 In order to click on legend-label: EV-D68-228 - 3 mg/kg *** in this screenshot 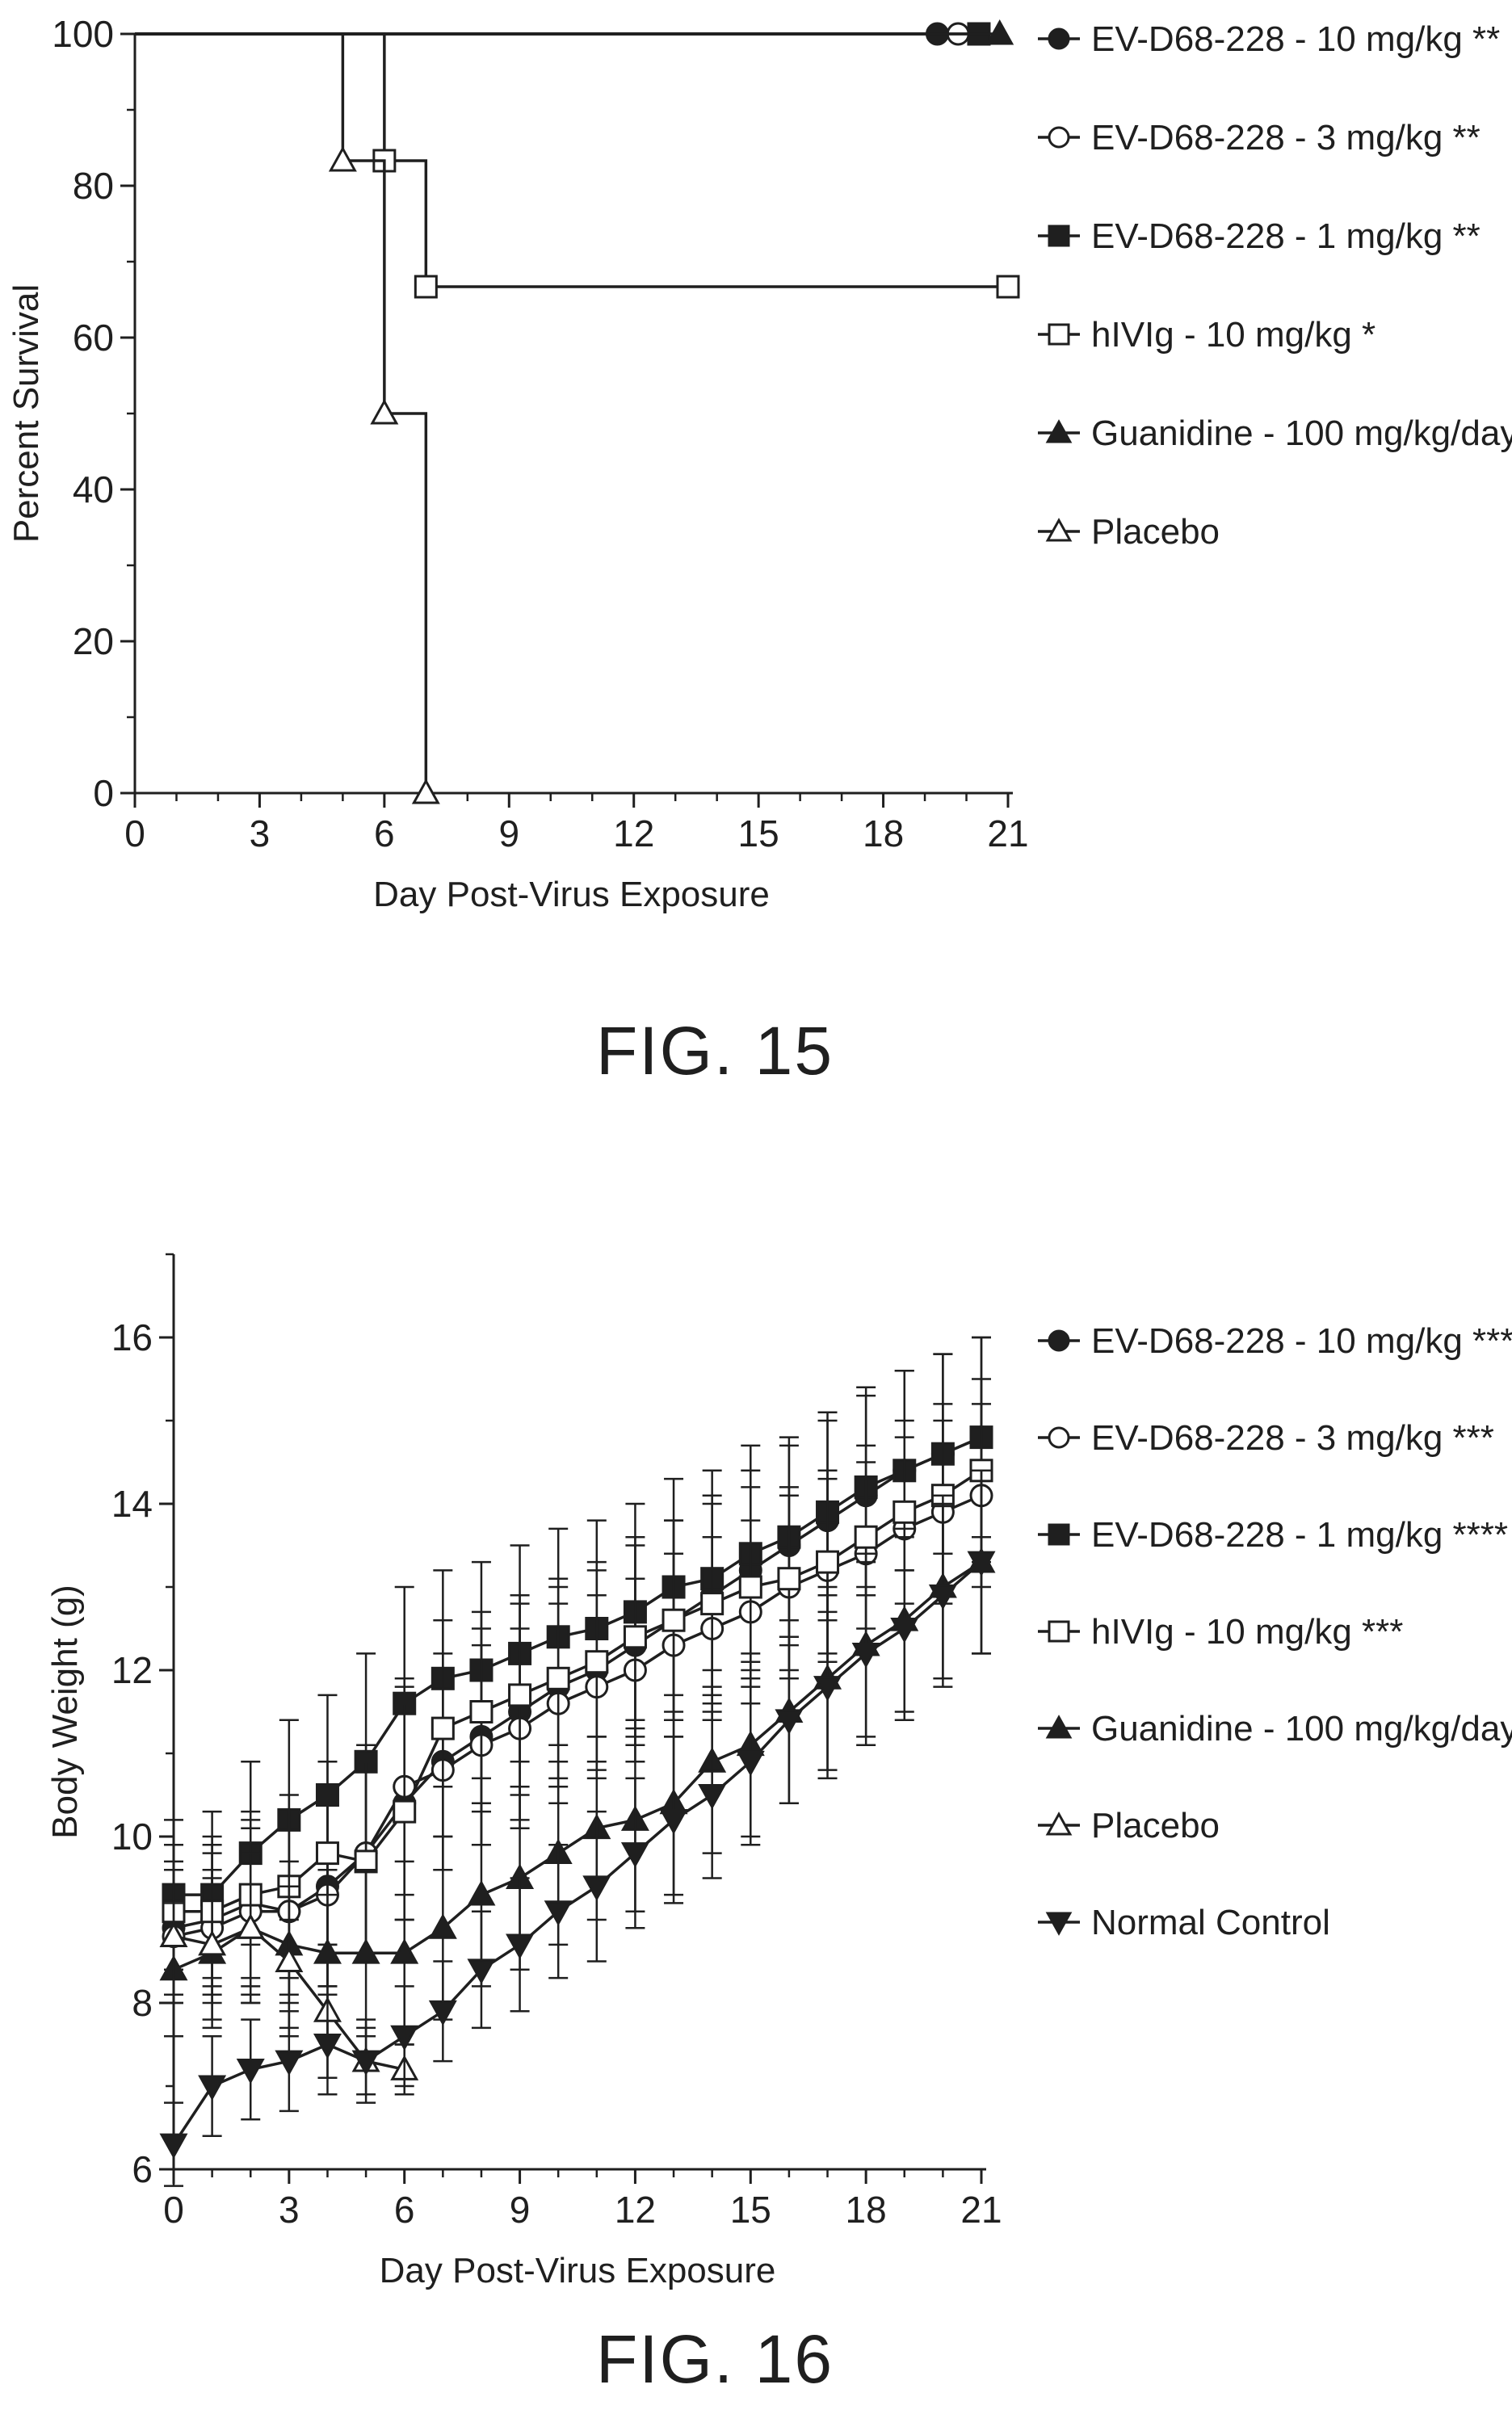, I will do `click(1292, 1438)`.